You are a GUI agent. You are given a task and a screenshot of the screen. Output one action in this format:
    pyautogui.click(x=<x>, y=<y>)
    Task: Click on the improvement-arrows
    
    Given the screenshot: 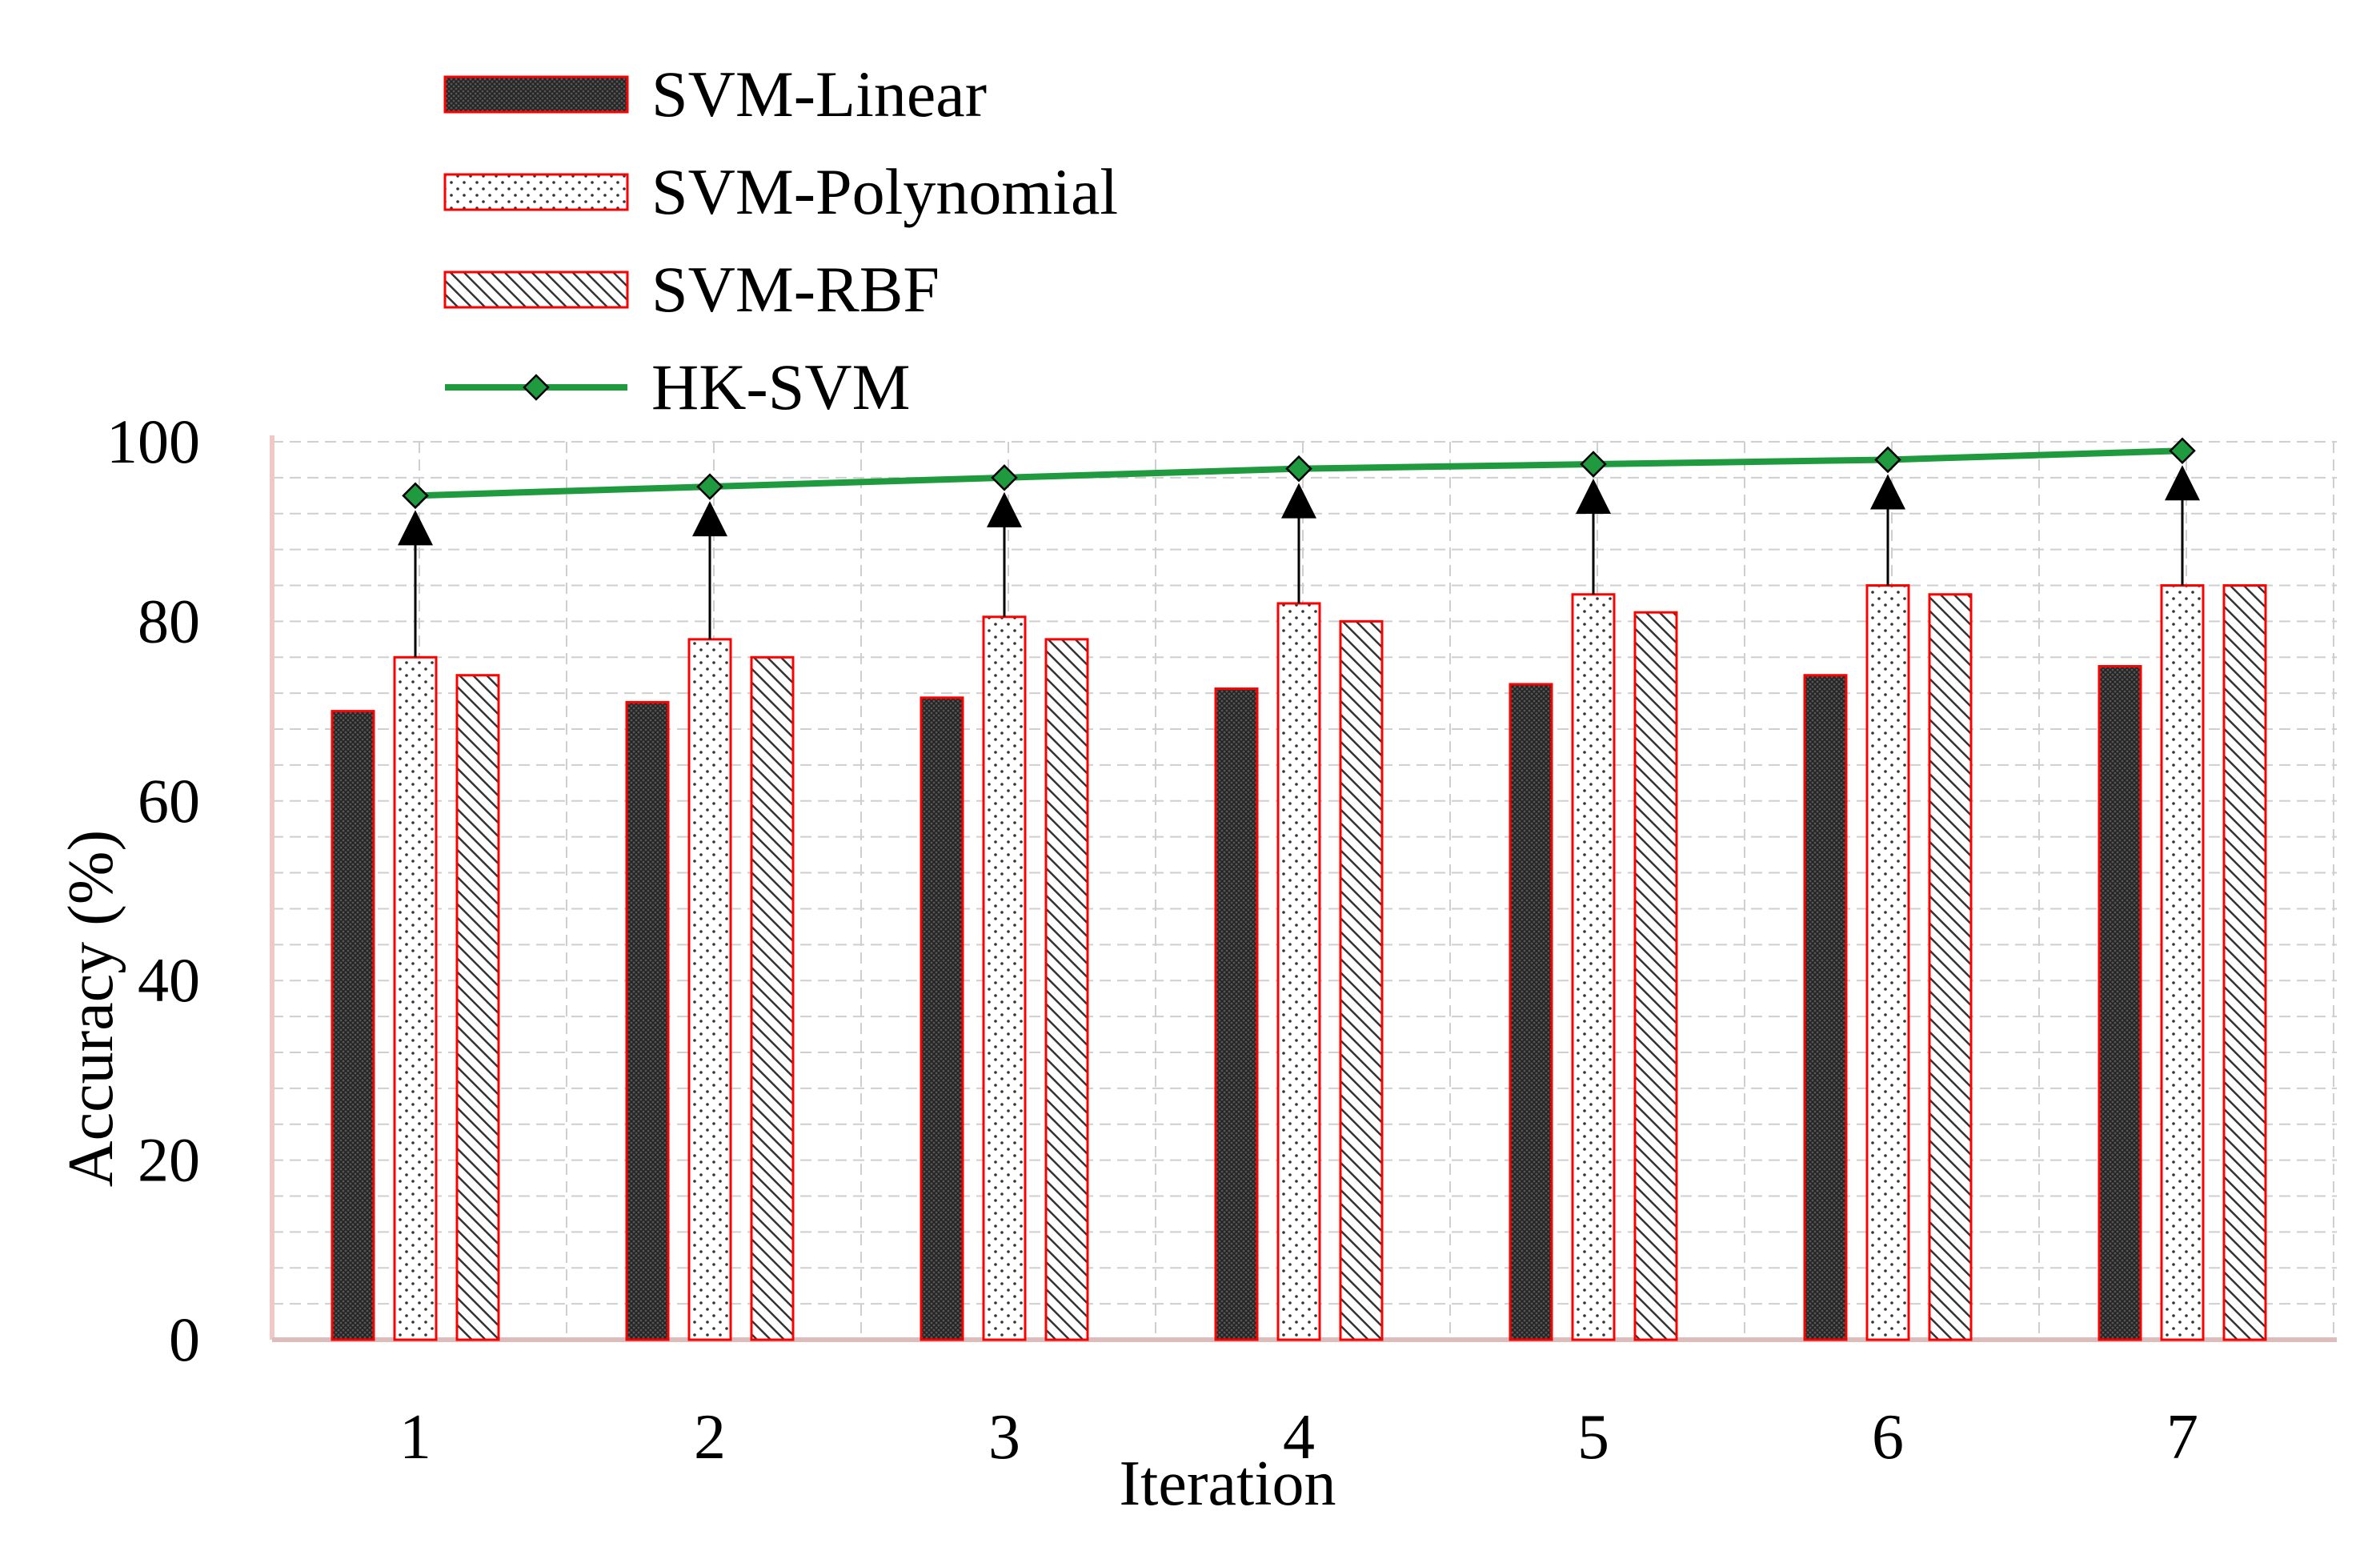 What is the action you would take?
    pyautogui.click(x=1299, y=561)
    